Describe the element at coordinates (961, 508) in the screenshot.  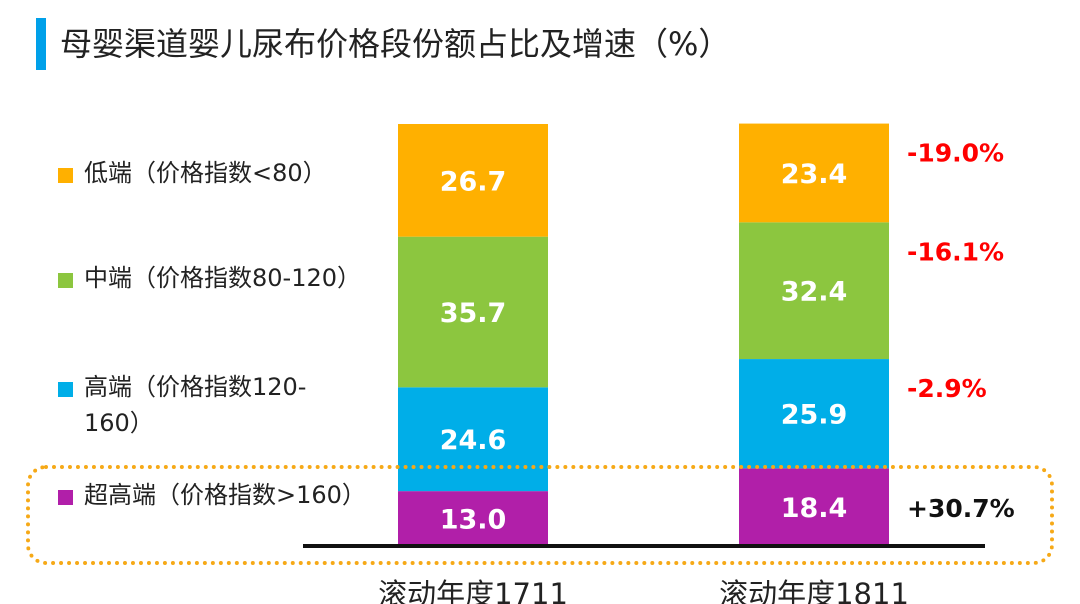
I see `growth-label: +30.7%` at that location.